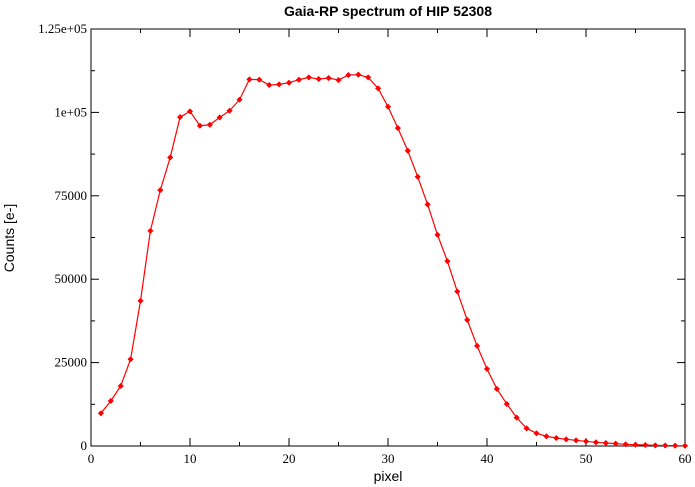  What do you see at coordinates (289, 458) in the screenshot?
I see `x-tick-label: 20` at bounding box center [289, 458].